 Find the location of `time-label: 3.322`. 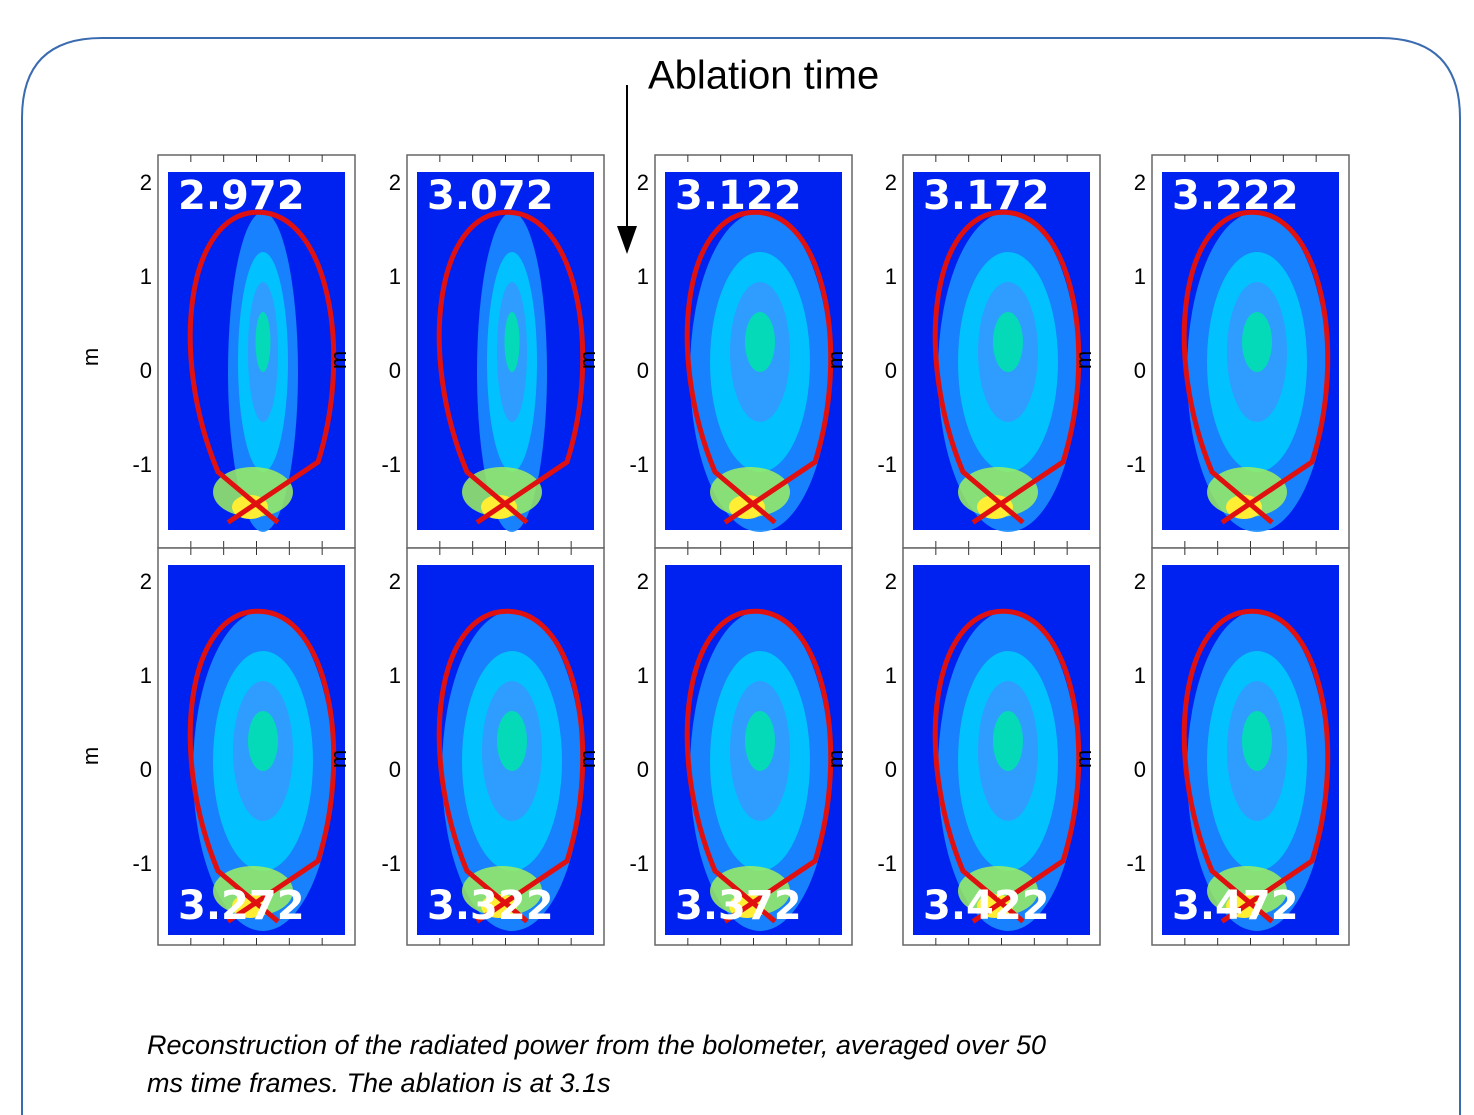

time-label: 3.322 is located at coordinates (490, 906).